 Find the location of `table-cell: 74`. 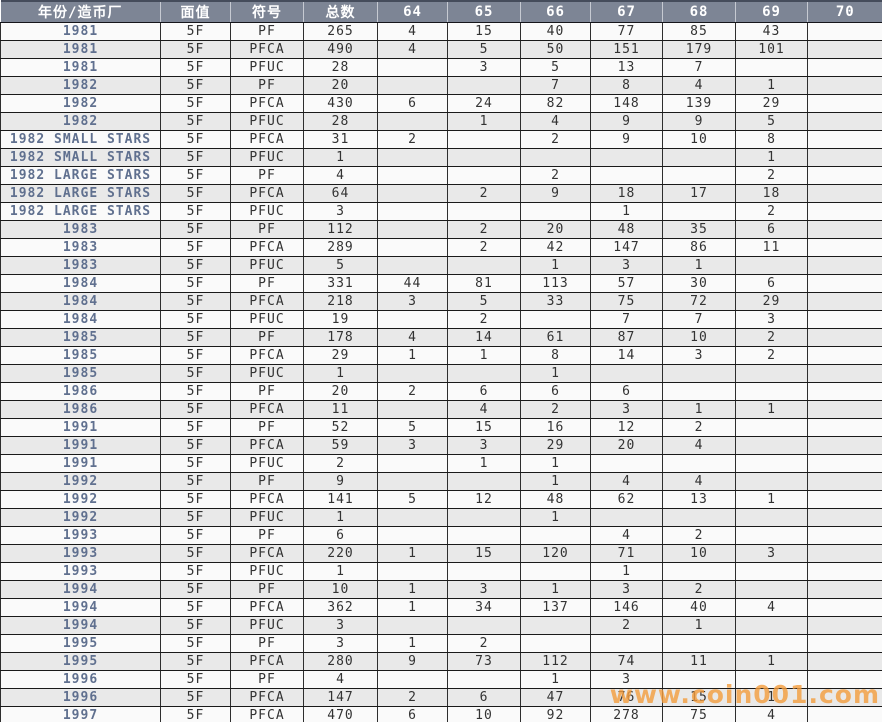

table-cell: 74 is located at coordinates (626, 661).